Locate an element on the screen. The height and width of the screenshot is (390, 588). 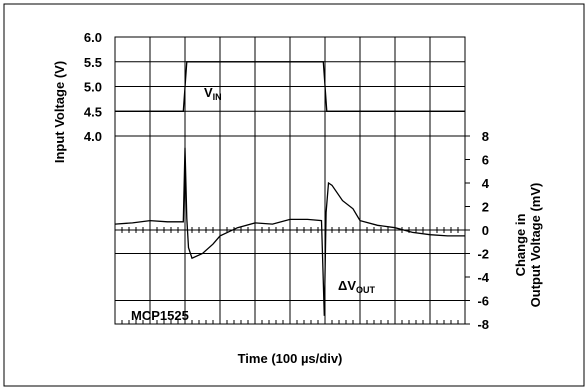
right-tick-label: -8 is located at coordinates (483, 324).